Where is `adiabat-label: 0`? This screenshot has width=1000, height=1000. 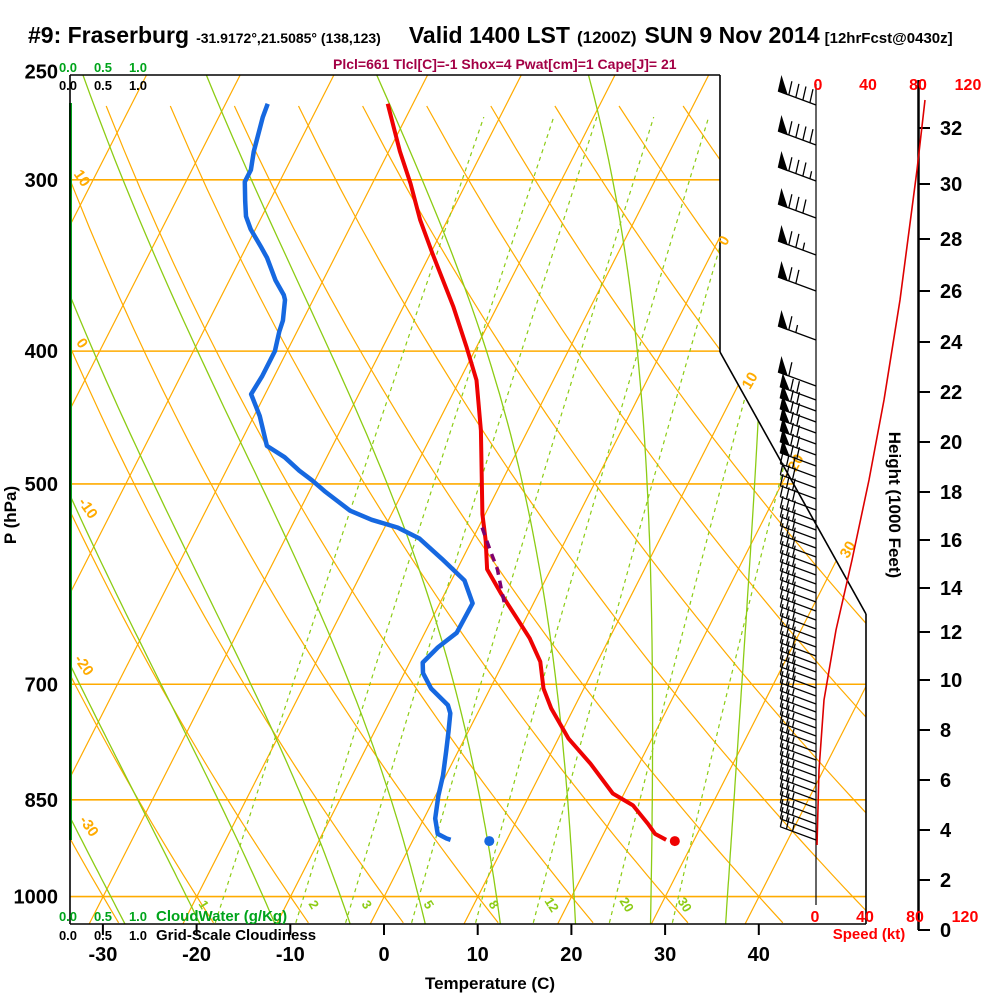
adiabat-label: 0 is located at coordinates (81, 343).